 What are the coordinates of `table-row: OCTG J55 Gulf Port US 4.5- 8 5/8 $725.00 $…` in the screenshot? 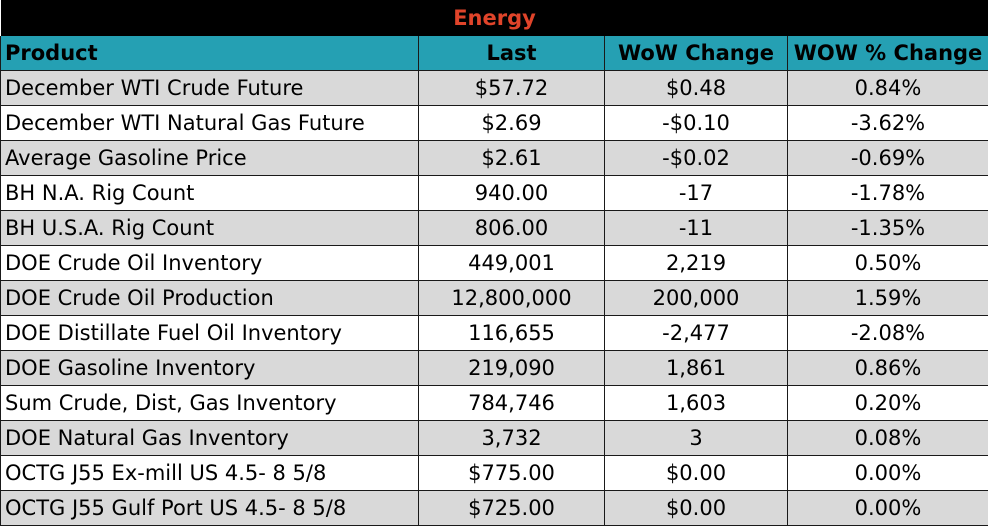 It's located at (494, 508).